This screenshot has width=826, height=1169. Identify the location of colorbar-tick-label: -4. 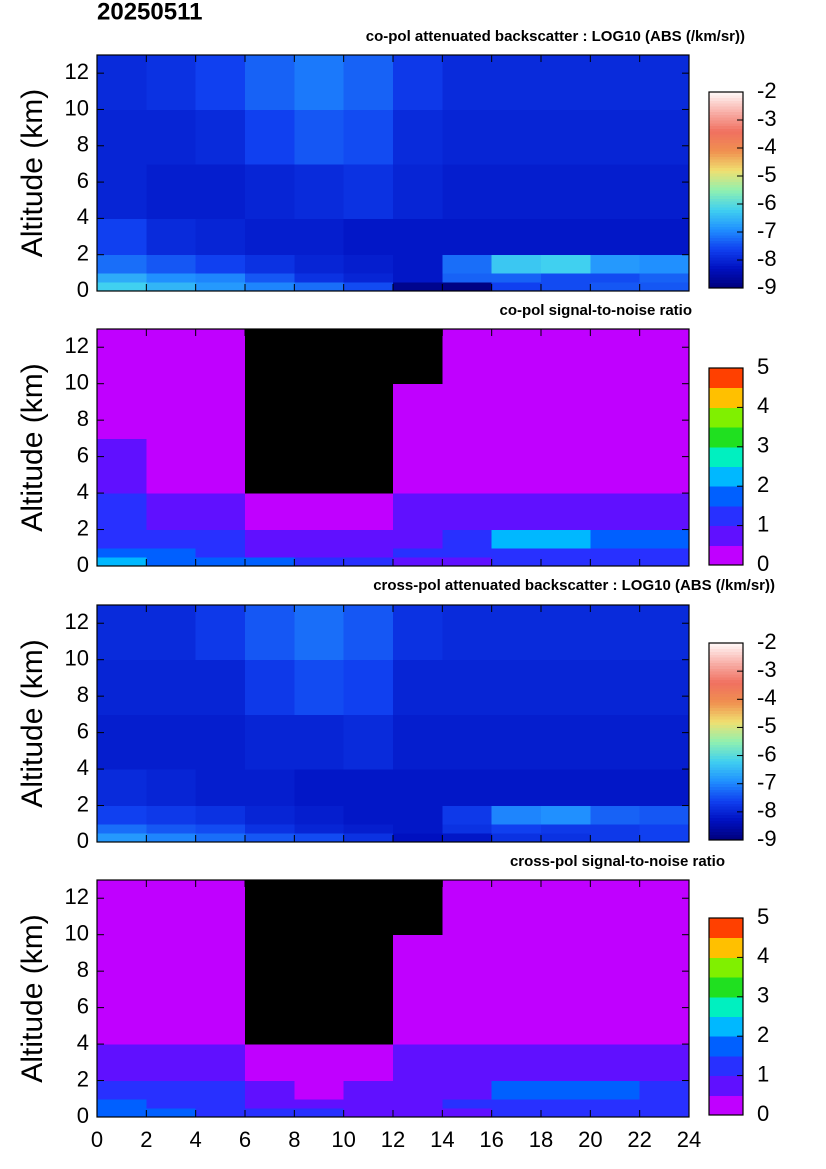
(767, 697).